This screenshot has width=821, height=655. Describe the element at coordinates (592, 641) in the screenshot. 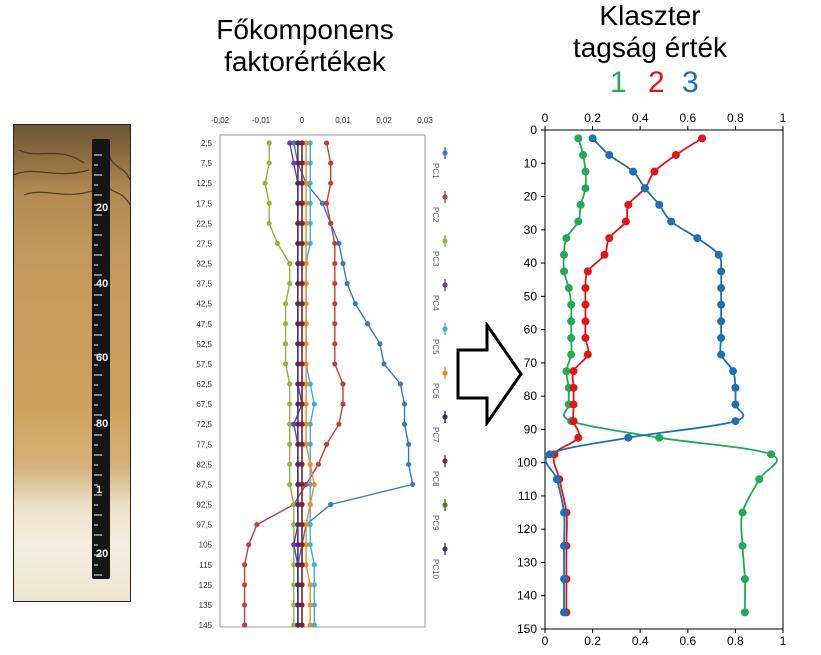

I see `cluster-xtick-label-bottom: 0.2` at that location.